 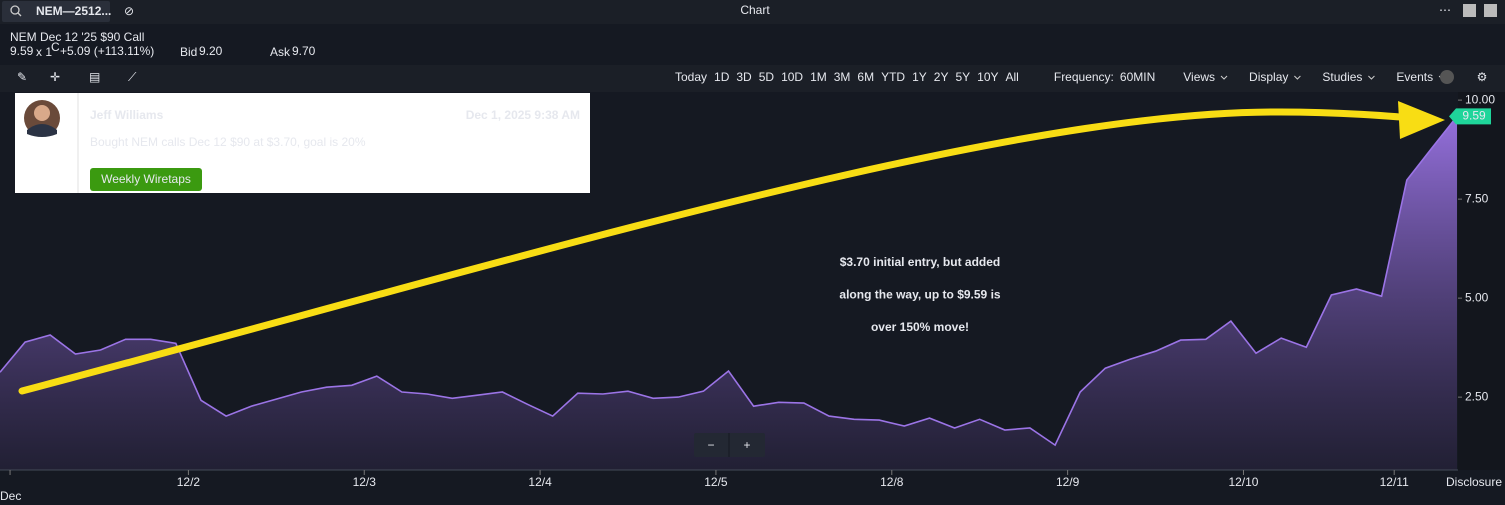 What do you see at coordinates (1012, 77) in the screenshot?
I see `range-button: All` at bounding box center [1012, 77].